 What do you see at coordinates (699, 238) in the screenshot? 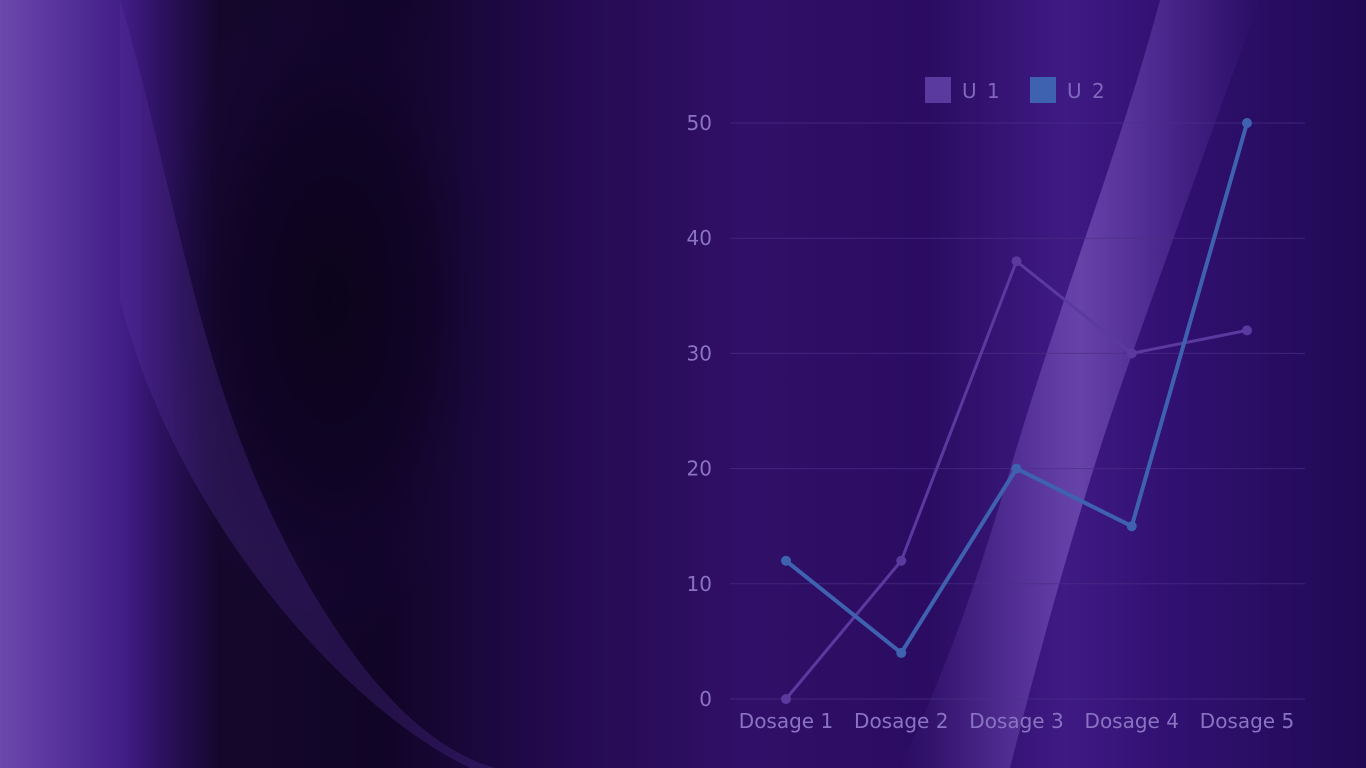
I see `y-tick-label: 40` at bounding box center [699, 238].